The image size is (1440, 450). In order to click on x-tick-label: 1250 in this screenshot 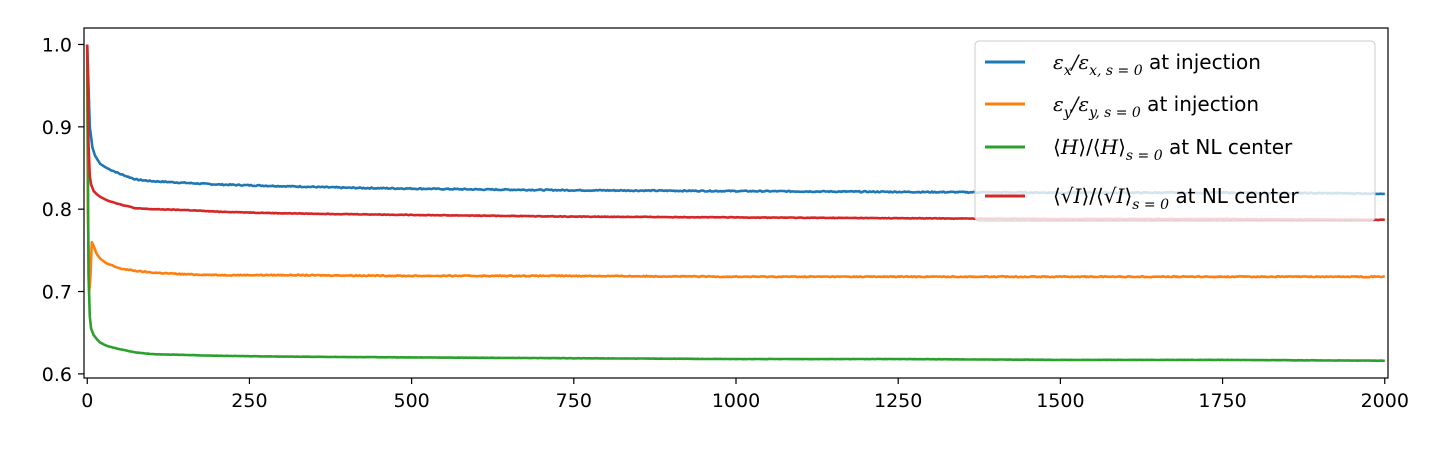, I will do `click(898, 401)`.